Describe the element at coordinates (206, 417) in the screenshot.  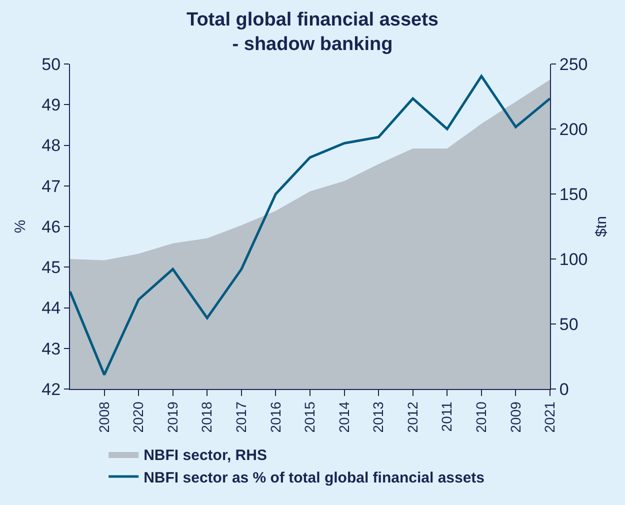
I see `x-tick-label: 2018` at that location.